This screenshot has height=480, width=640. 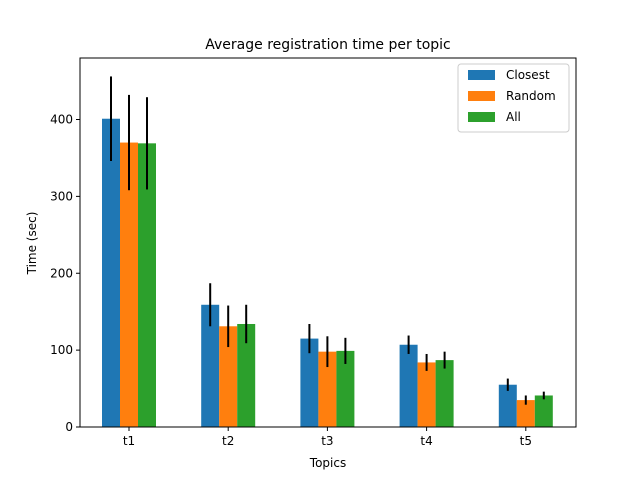 I want to click on legend-swatch-closest, so click(x=481, y=75).